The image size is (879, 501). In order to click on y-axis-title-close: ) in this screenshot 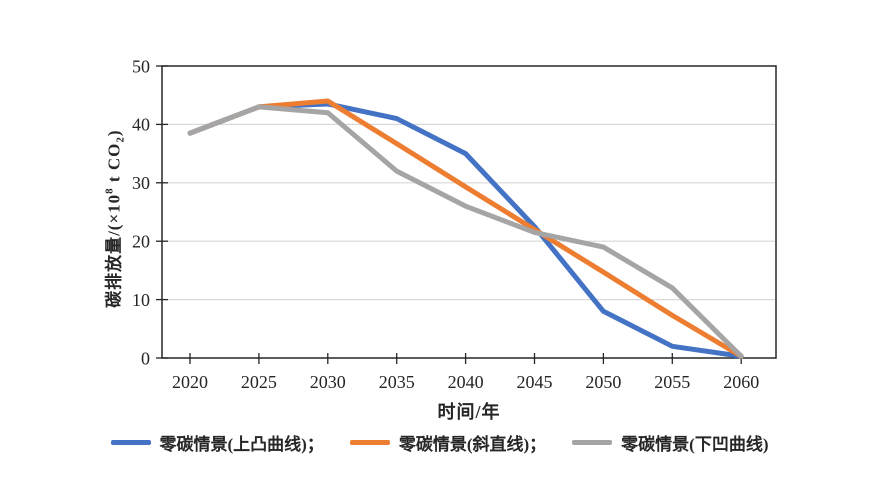, I will do `click(114, 133)`.